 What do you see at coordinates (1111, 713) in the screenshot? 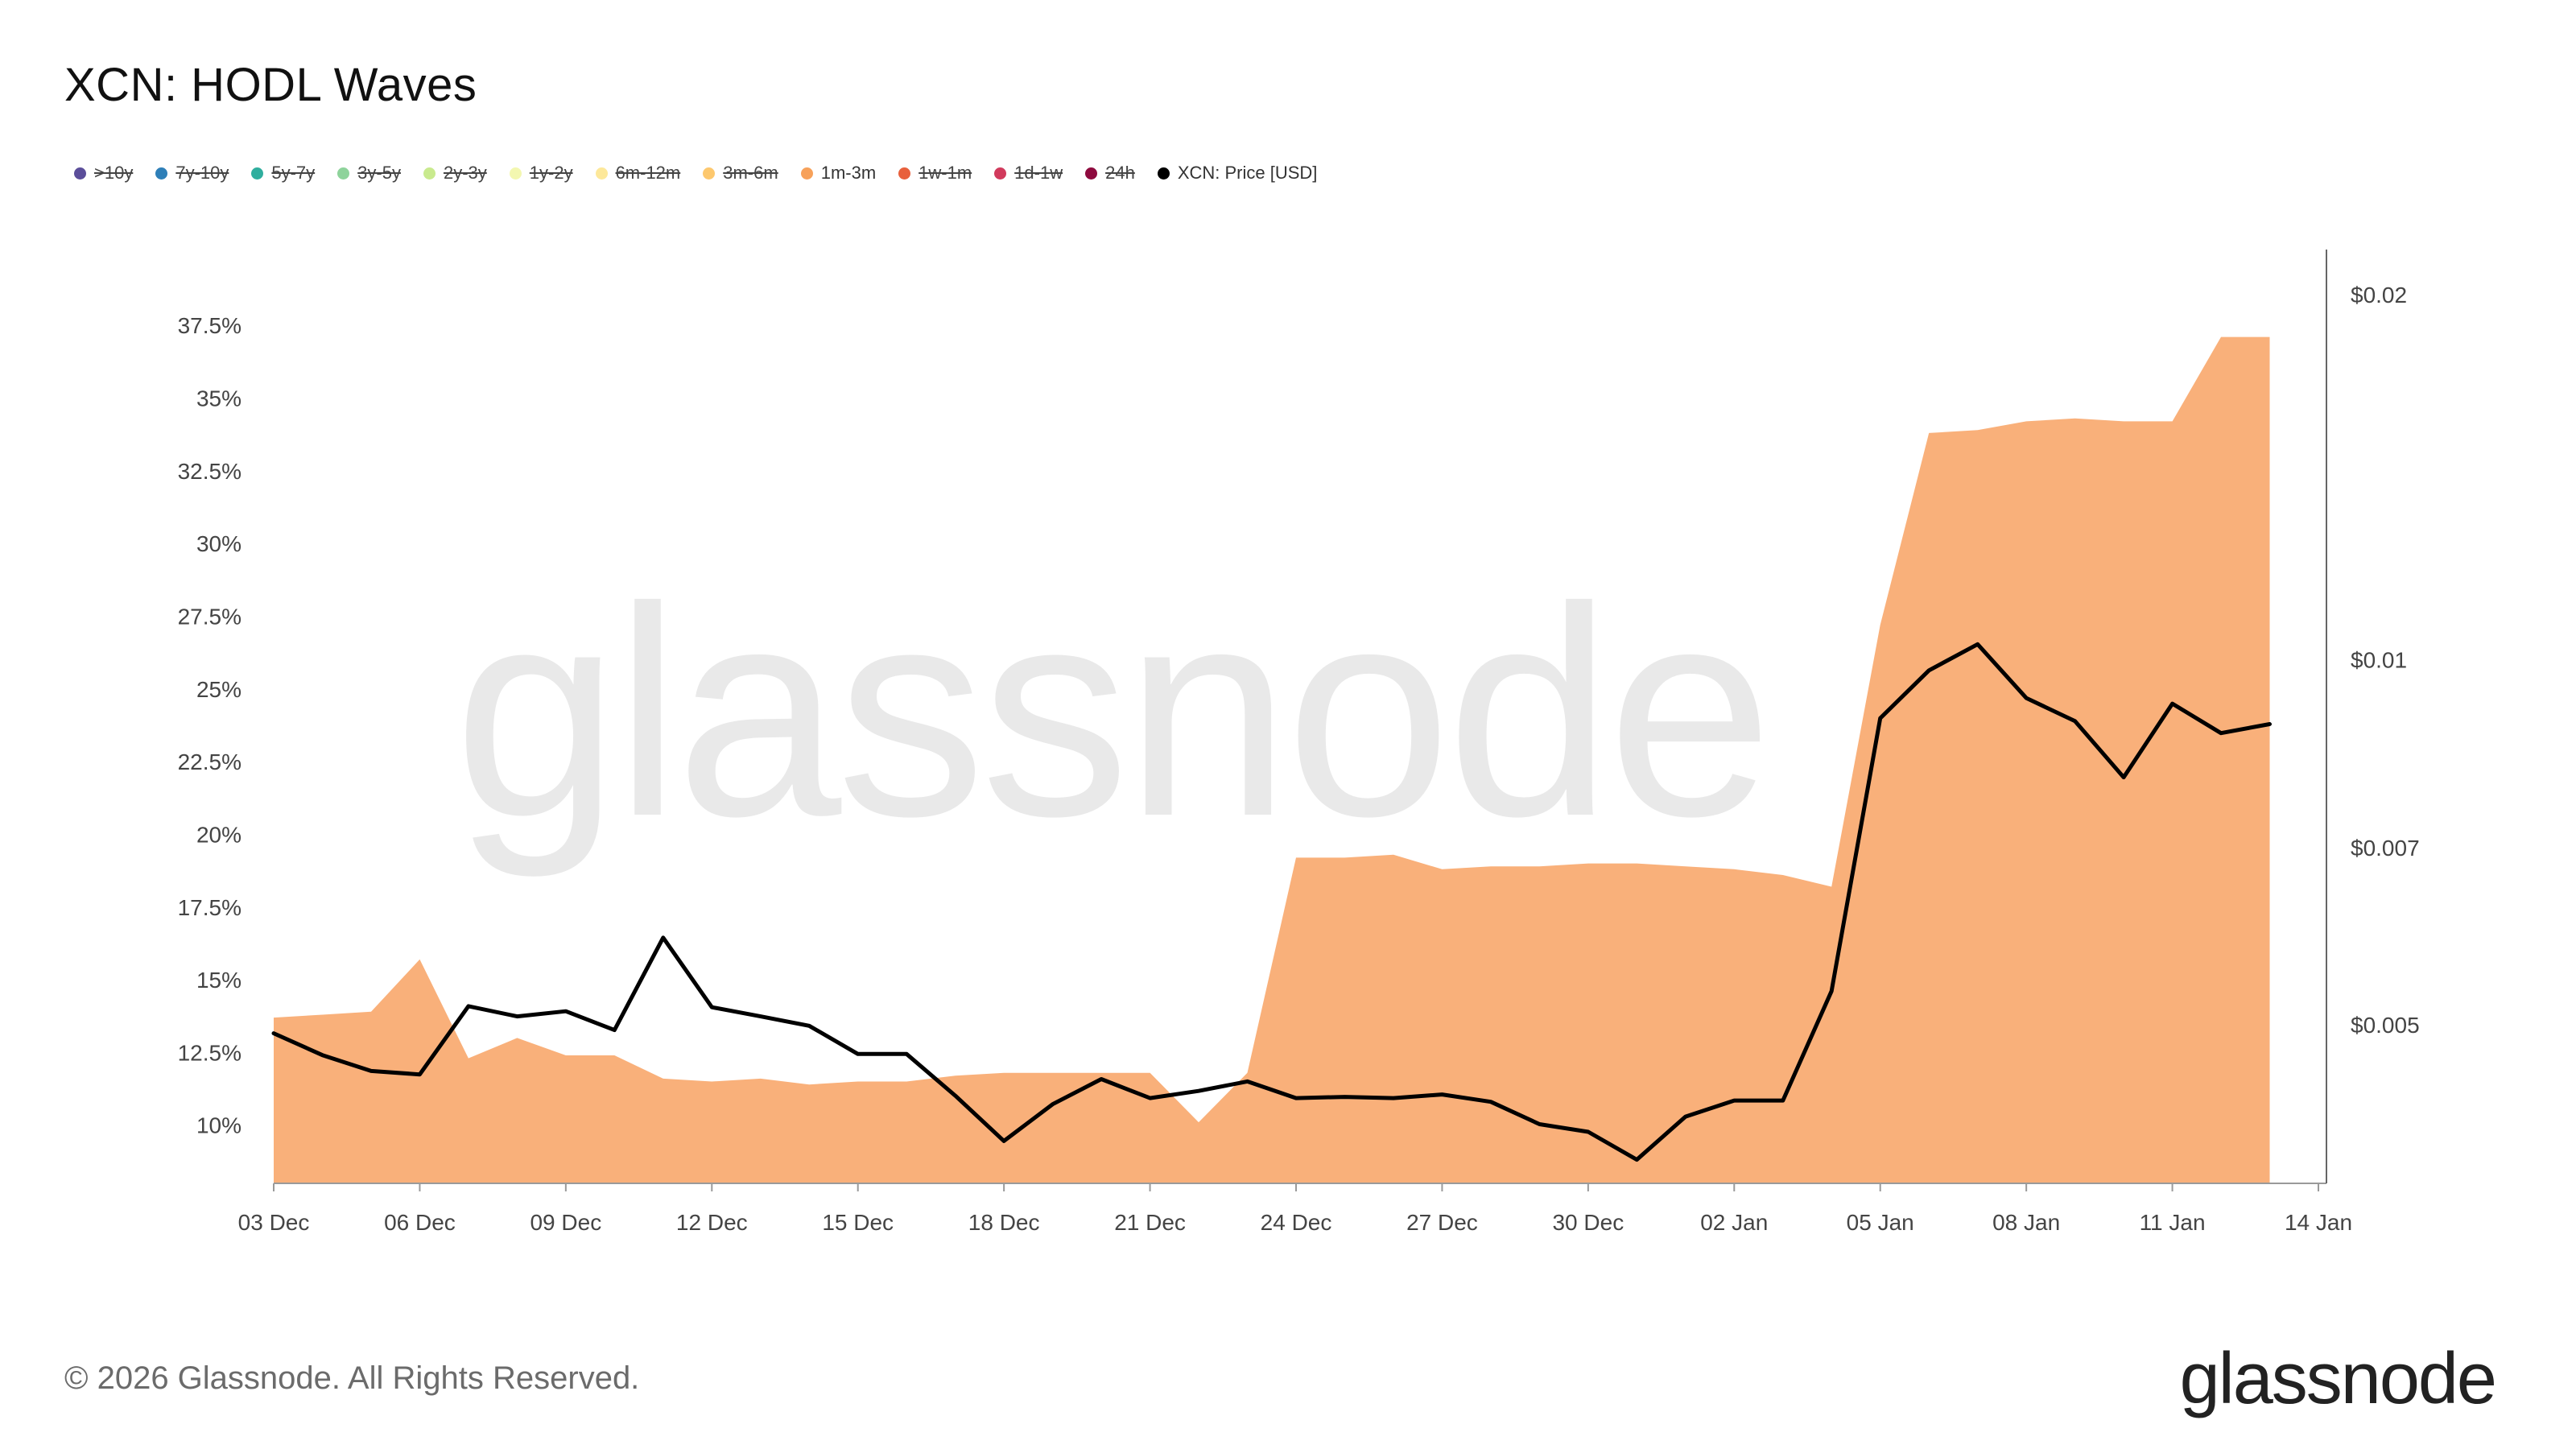
I see `watermark-text: glassnode` at bounding box center [1111, 713].